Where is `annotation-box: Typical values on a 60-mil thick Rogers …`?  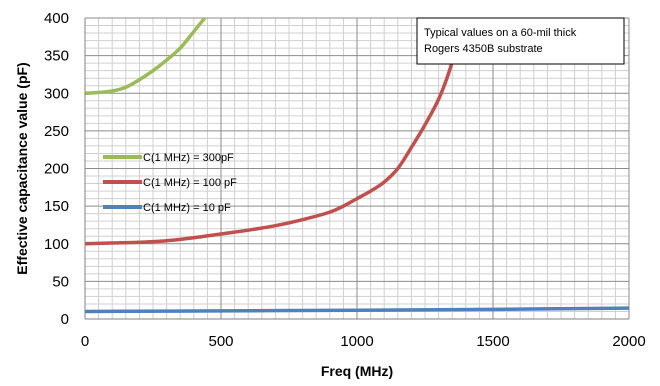 annotation-box: Typical values on a 60-mil thick Rogers … is located at coordinates (520, 41).